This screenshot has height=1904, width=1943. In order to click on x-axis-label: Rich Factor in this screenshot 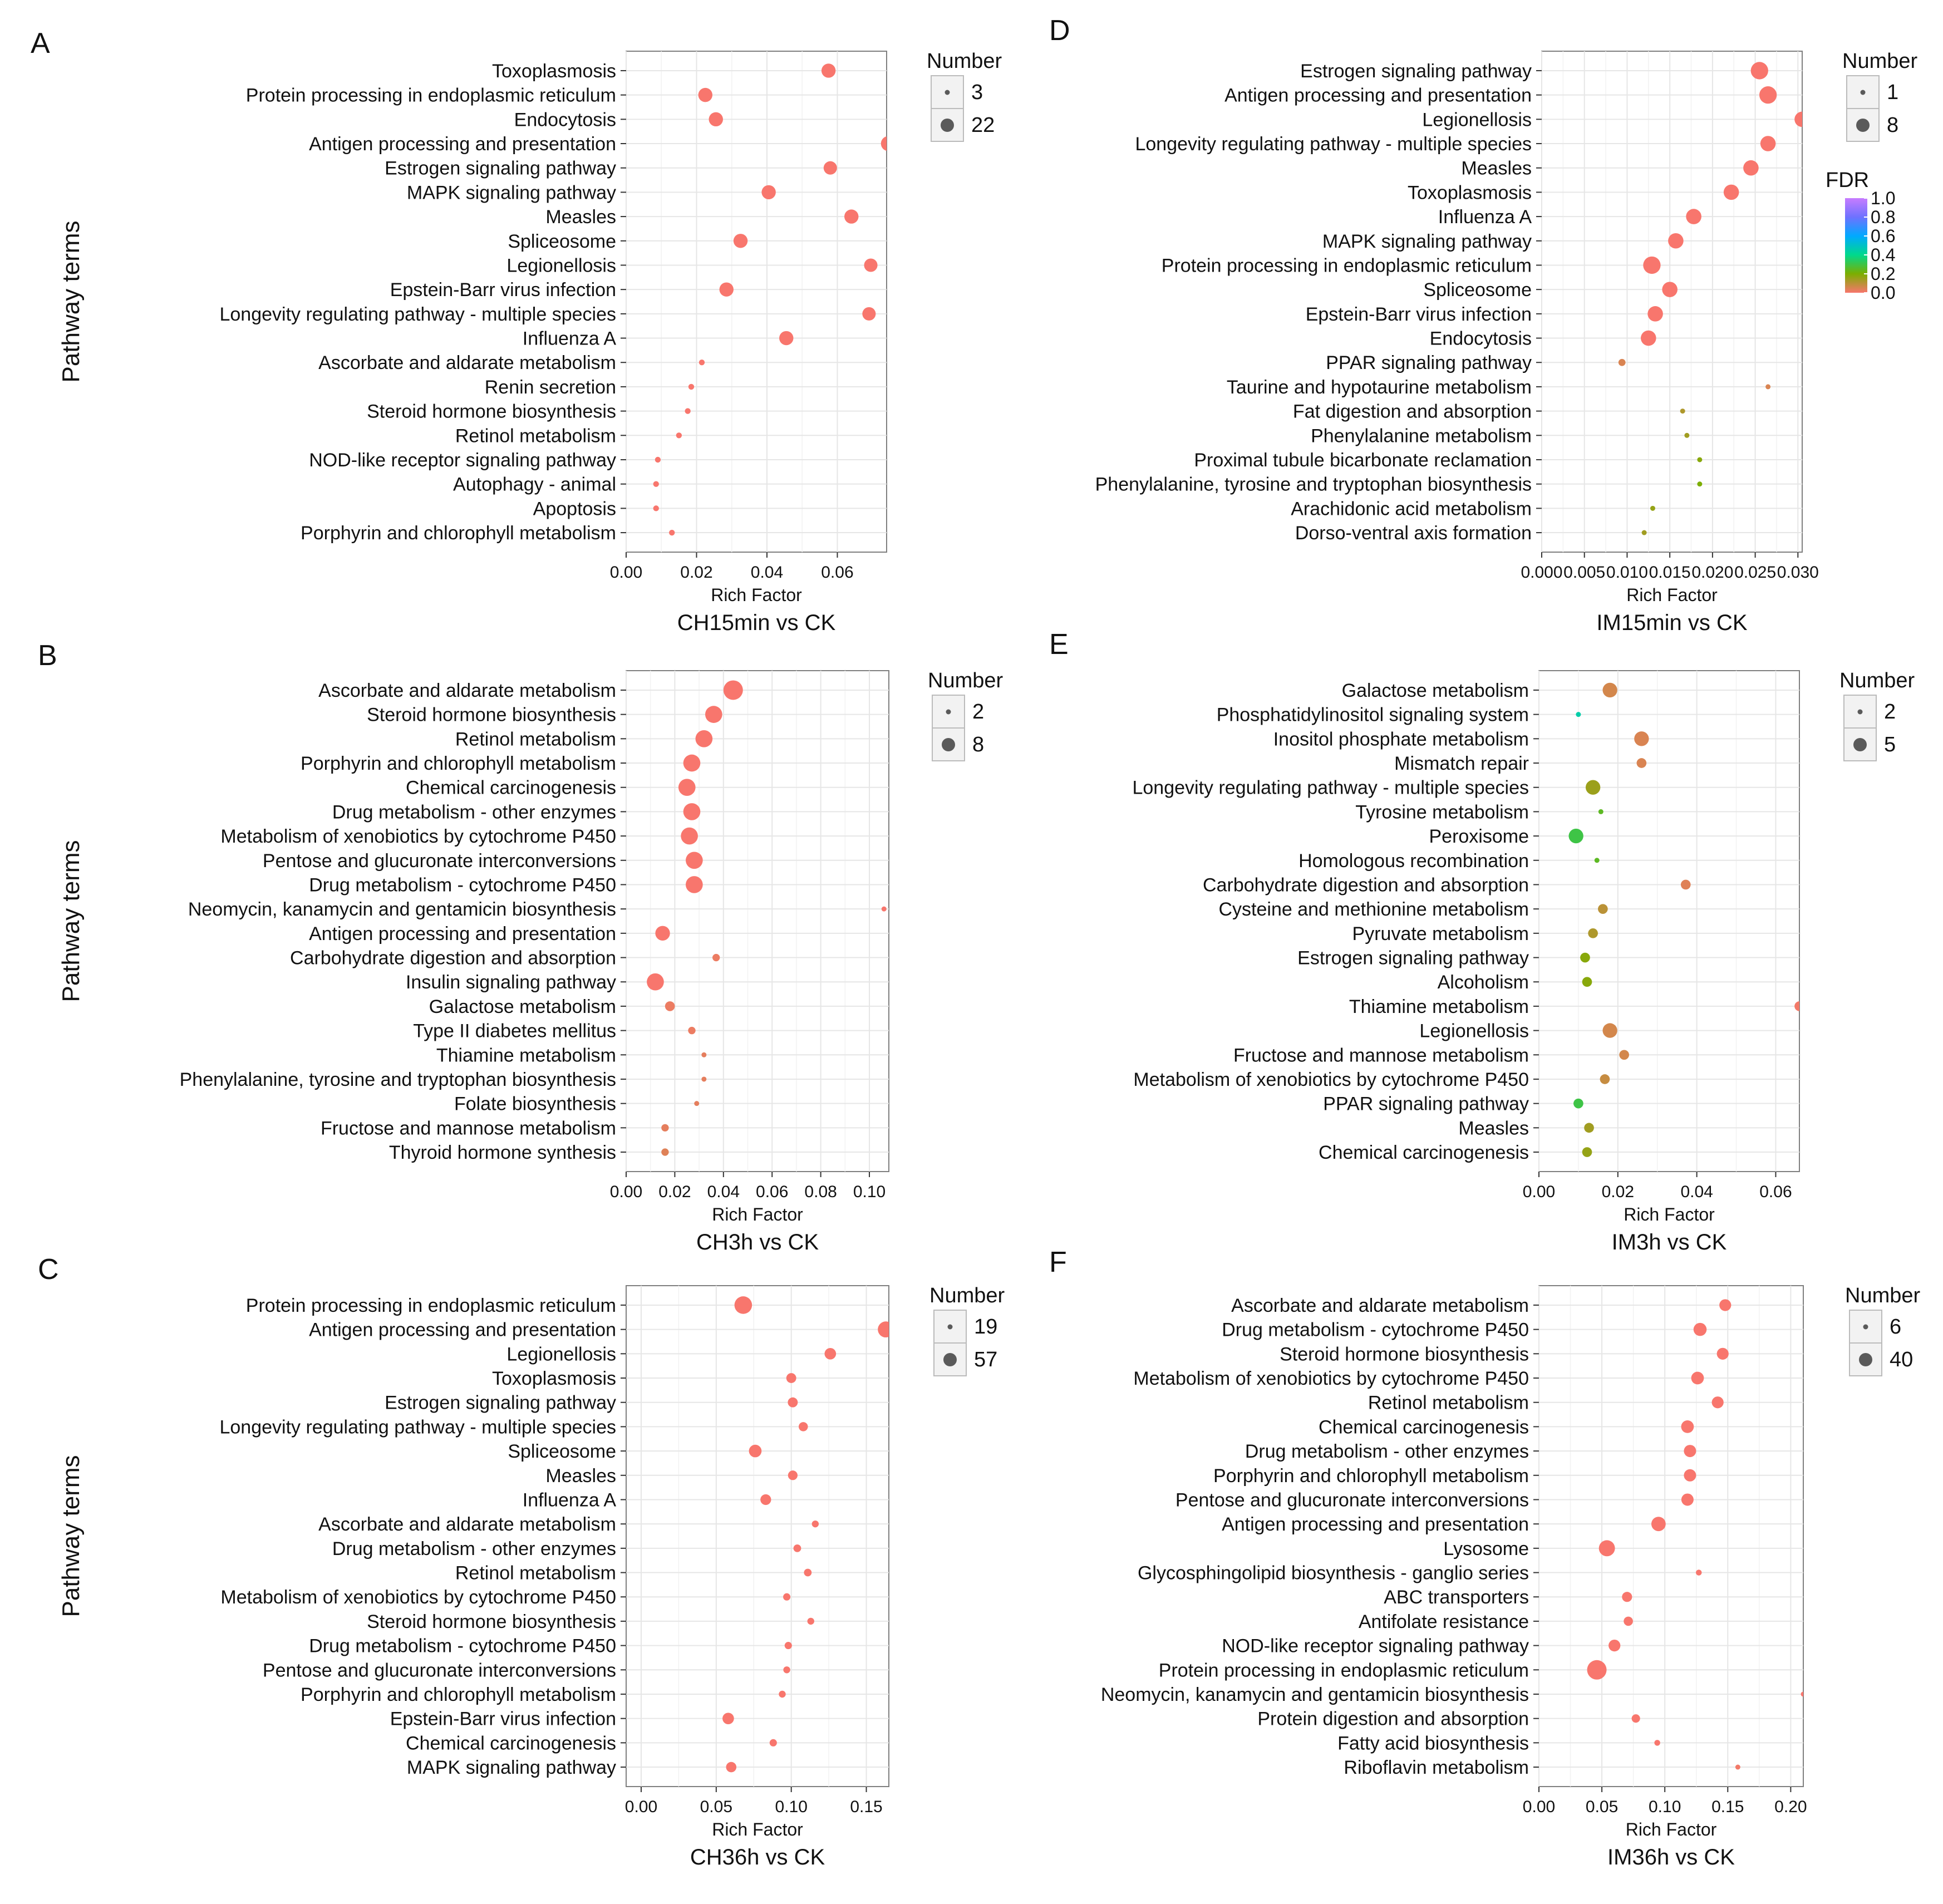, I will do `click(1671, 1829)`.